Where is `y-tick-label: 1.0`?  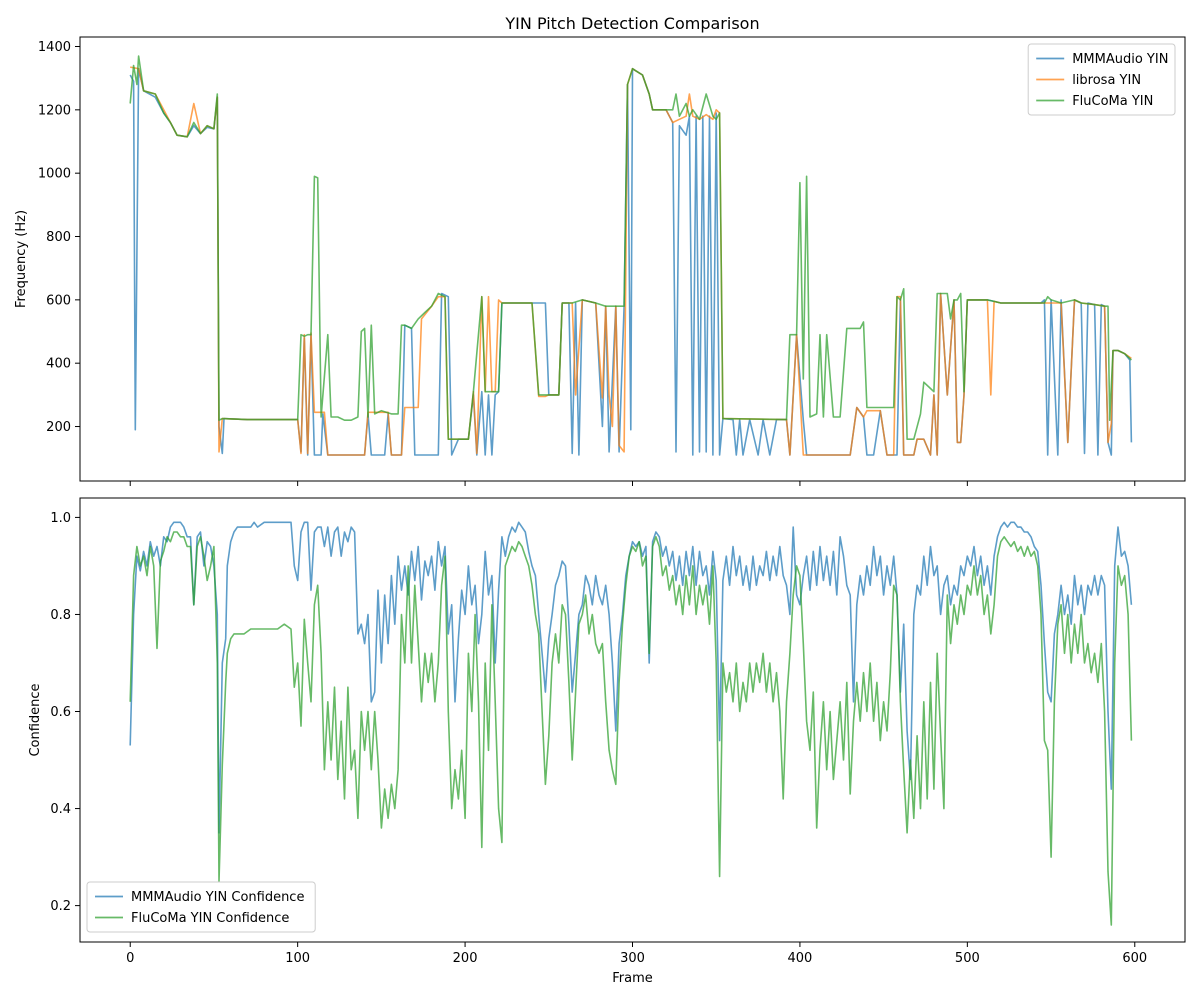 y-tick-label: 1.0 is located at coordinates (60, 518).